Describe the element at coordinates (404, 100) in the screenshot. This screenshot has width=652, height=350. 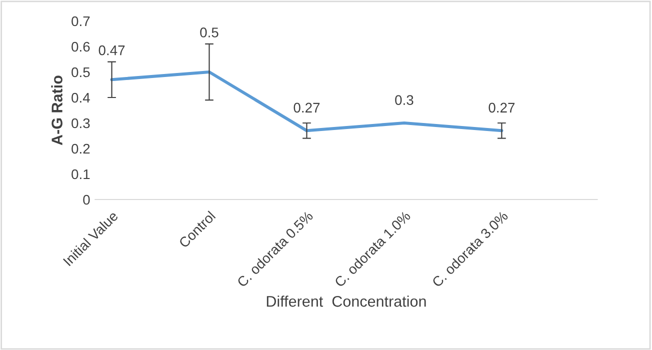
I see `data-label: 0.3` at that location.